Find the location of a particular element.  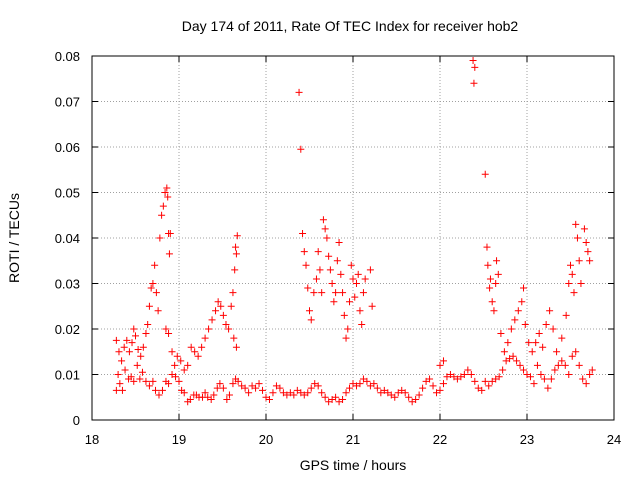

x-tick-label: 21 is located at coordinates (353, 439).